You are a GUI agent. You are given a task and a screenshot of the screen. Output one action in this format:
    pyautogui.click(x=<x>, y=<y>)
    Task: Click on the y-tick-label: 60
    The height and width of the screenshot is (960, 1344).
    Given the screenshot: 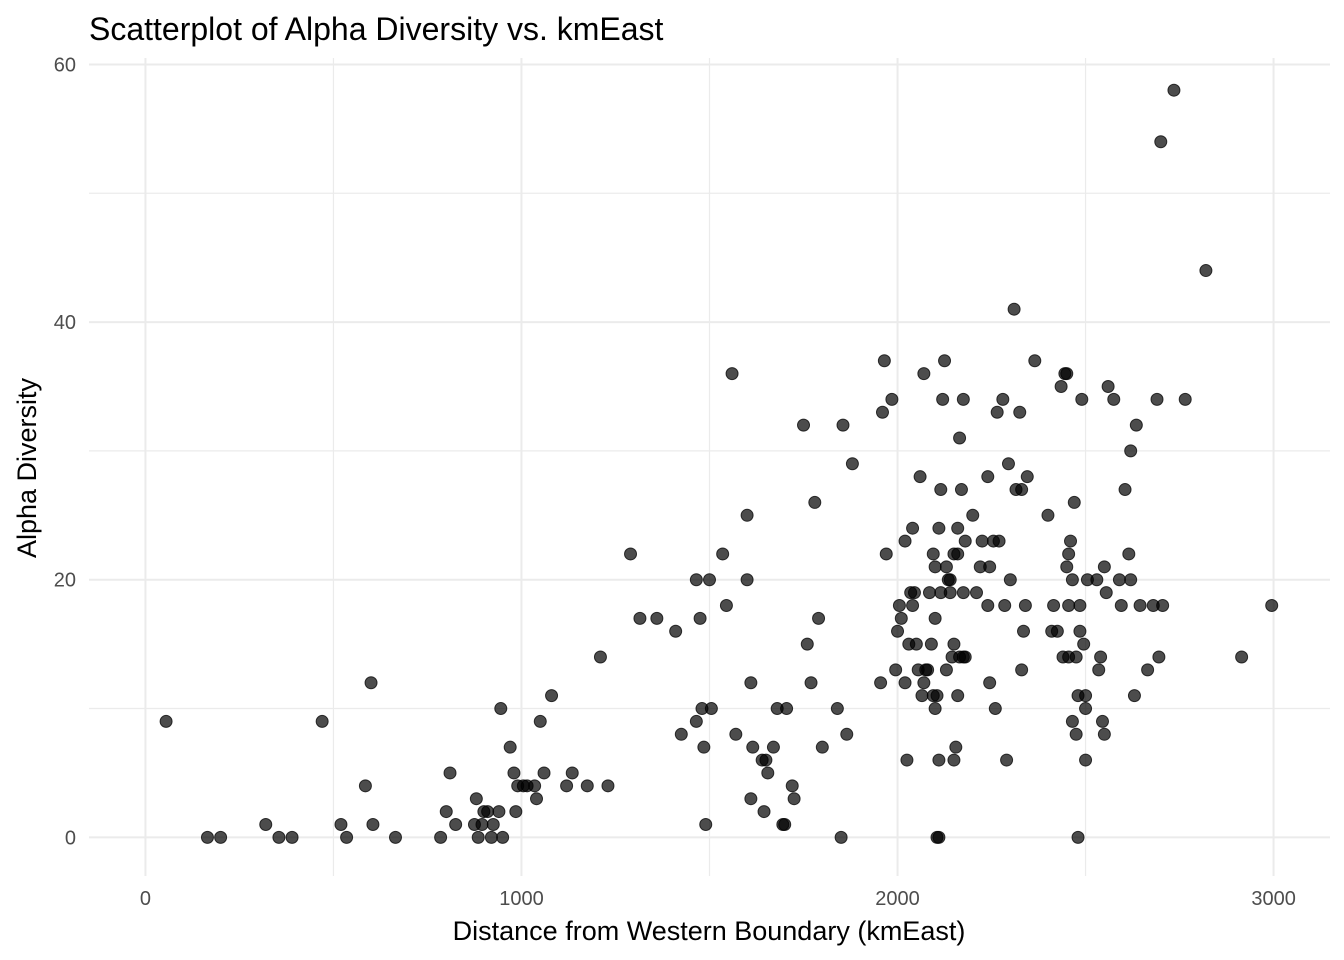 What is the action you would take?
    pyautogui.click(x=65, y=65)
    